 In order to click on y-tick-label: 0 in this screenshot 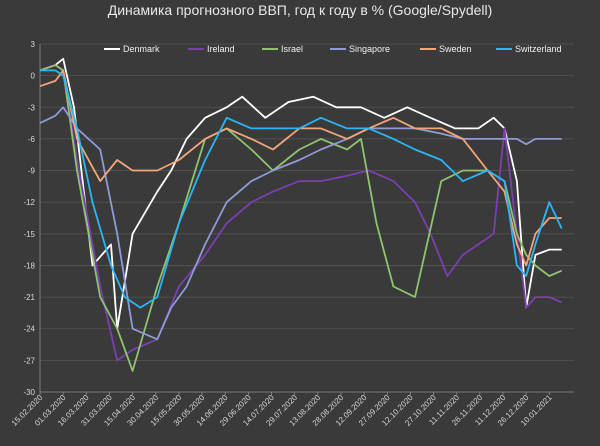, I will do `click(33, 76)`.